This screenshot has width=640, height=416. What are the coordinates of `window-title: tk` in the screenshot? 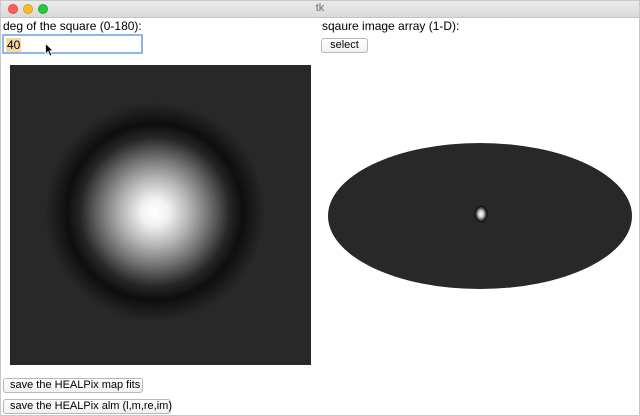 It's located at (320, 8).